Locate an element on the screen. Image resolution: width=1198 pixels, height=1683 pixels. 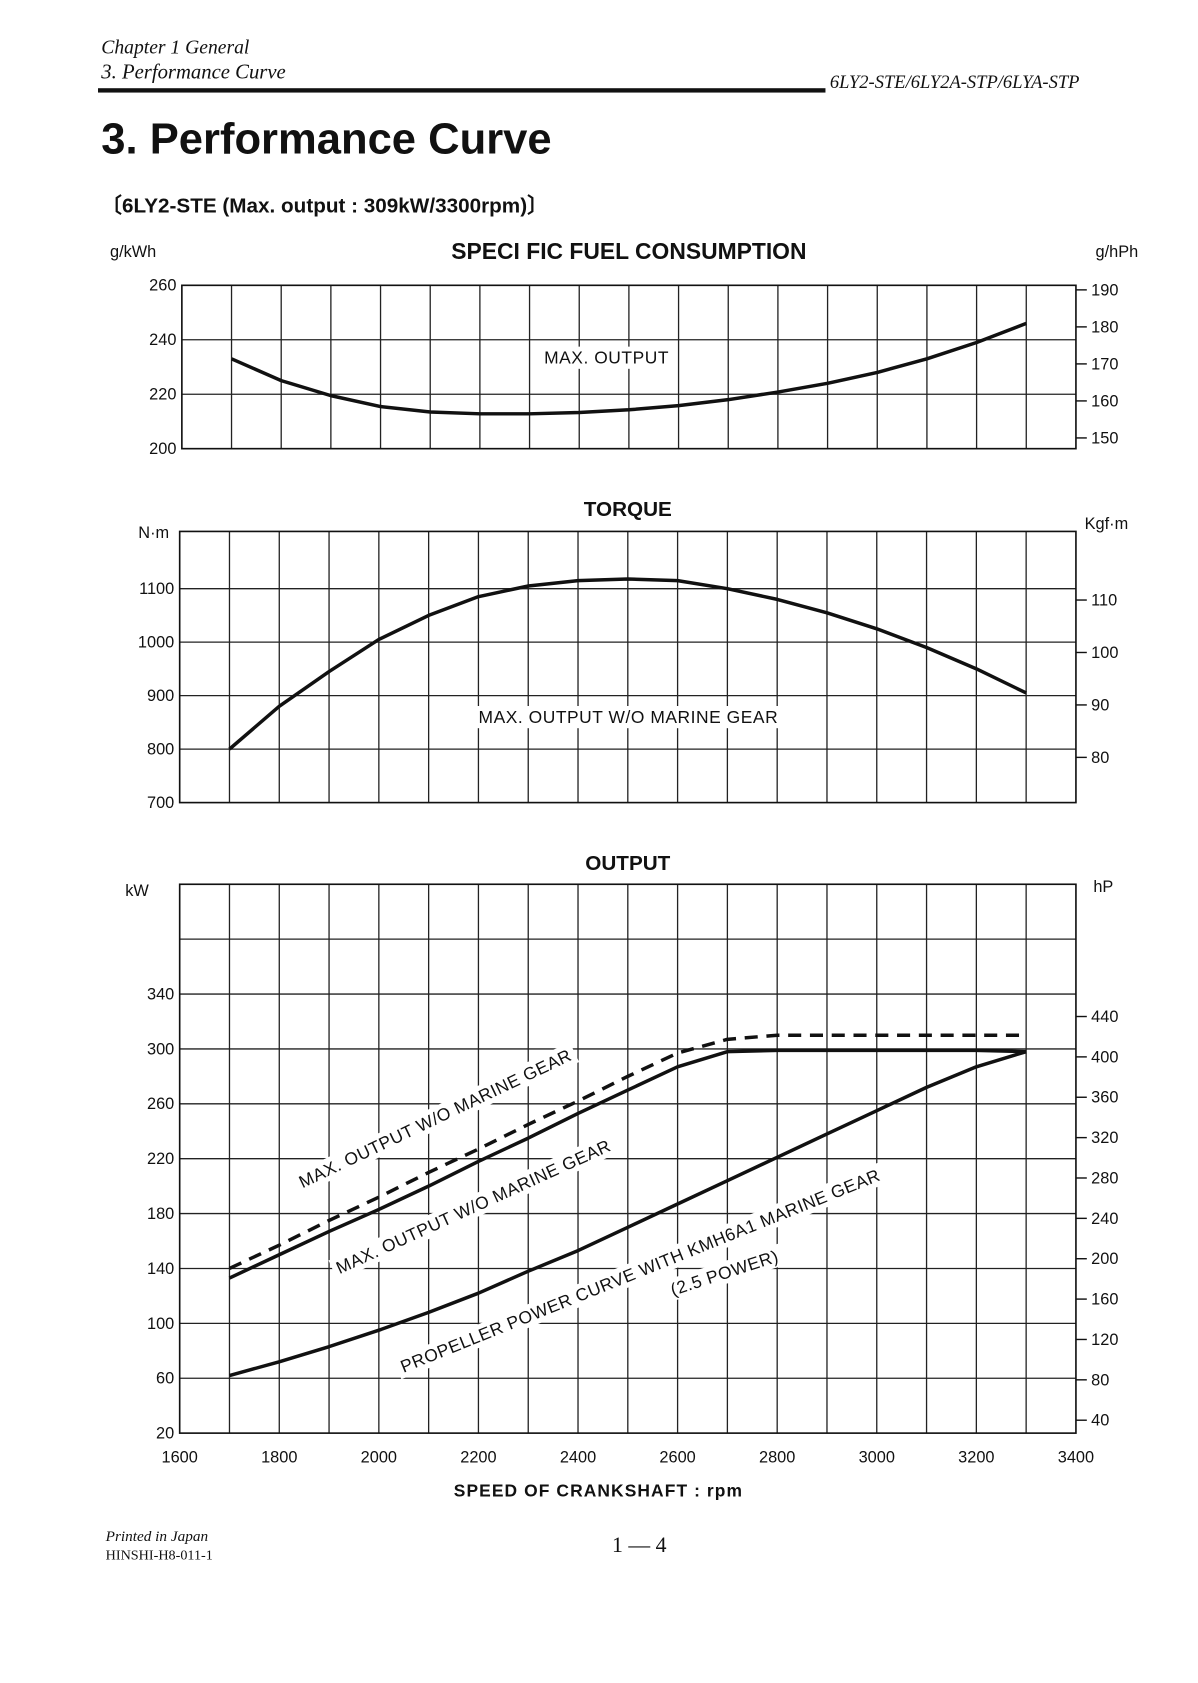
annotation-text: MAX. OUTPUT W/O MARINE GEAR is located at coordinates (629, 717).